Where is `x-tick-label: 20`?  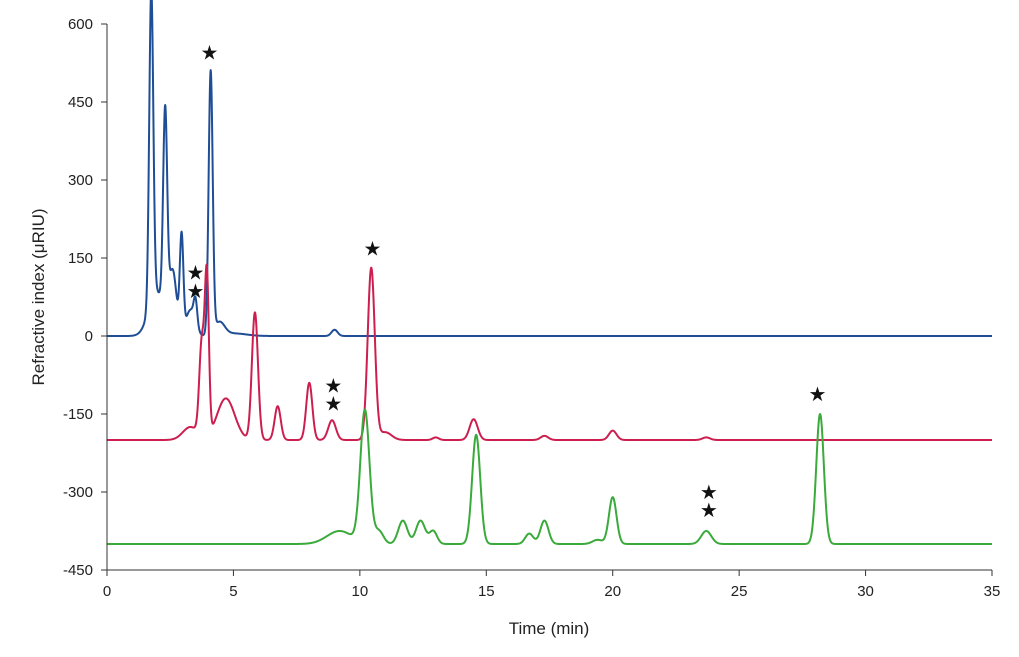 x-tick-label: 20 is located at coordinates (612, 591).